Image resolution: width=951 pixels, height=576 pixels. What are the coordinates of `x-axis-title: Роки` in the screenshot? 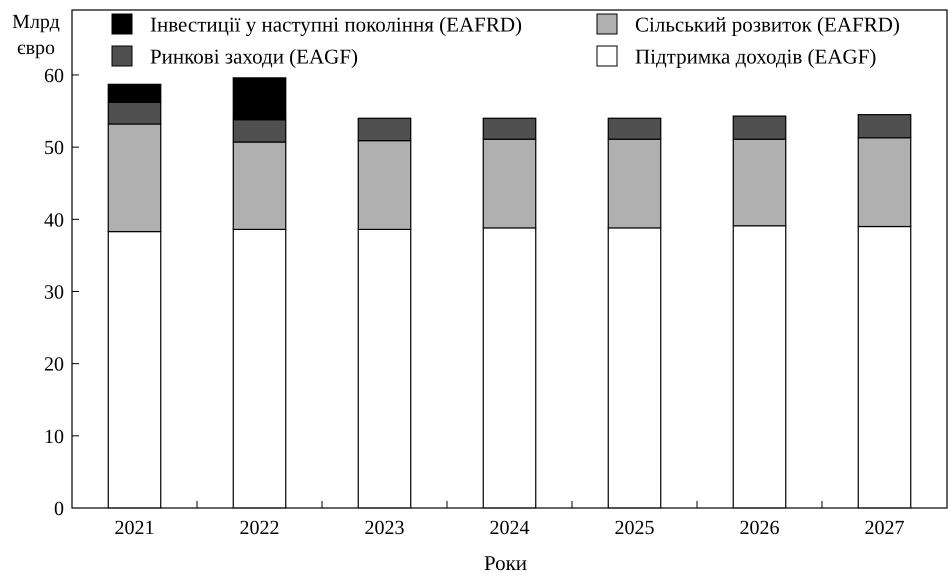 It's located at (506, 563).